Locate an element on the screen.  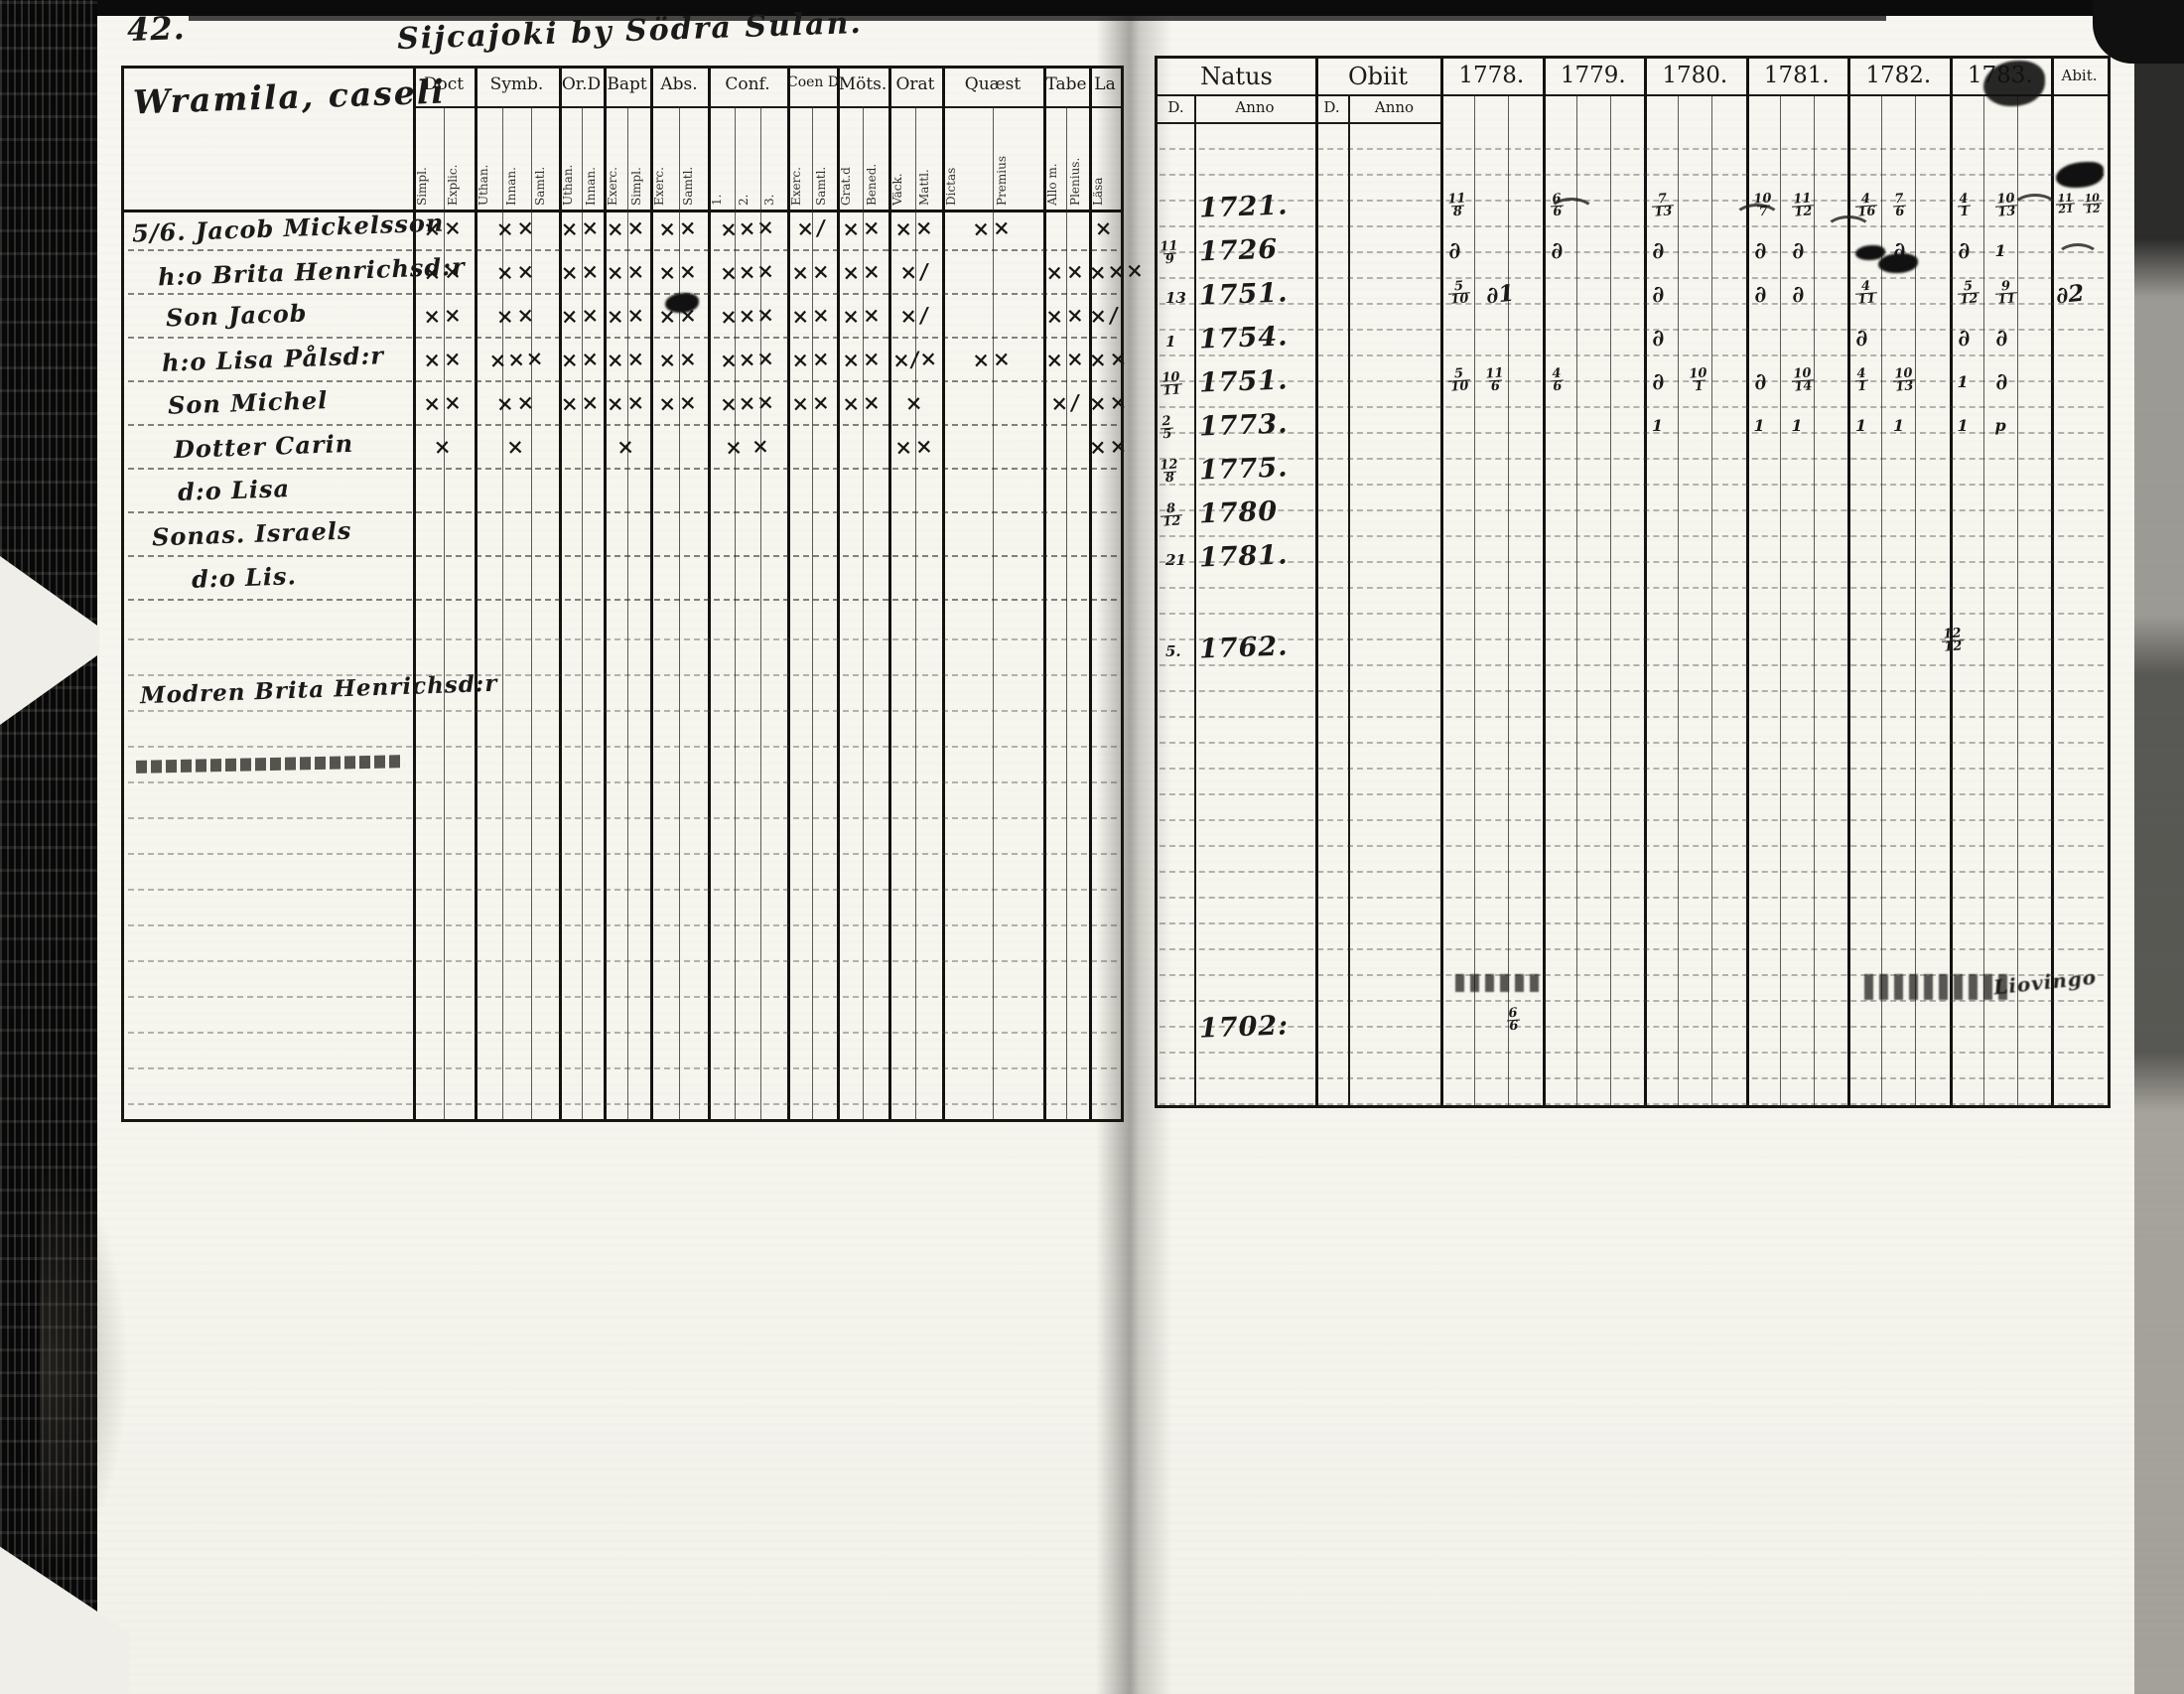
birth-day: 11 9 is located at coordinates (1169, 253).